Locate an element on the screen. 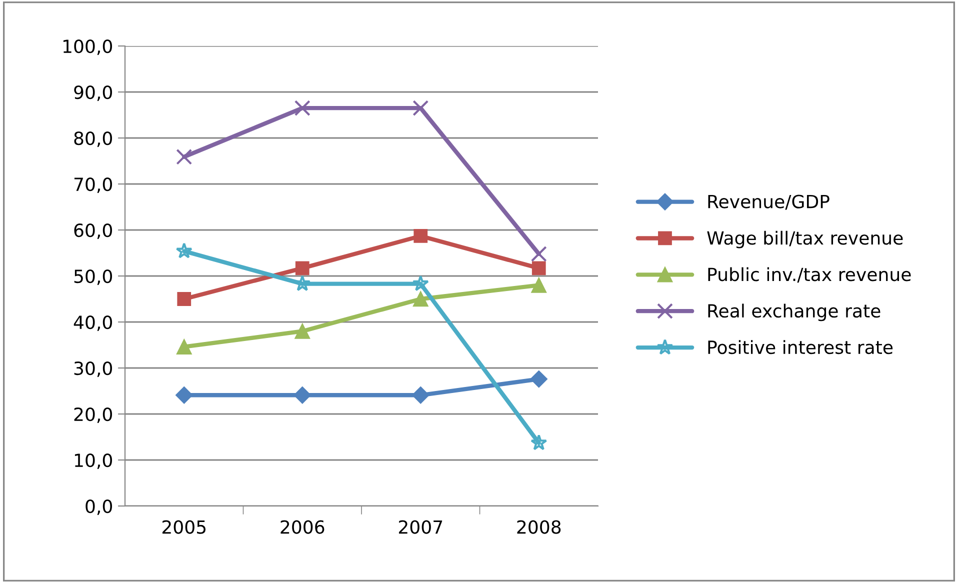 Image resolution: width=958 pixels, height=583 pixels. y-tick-label: 60,0 is located at coordinates (93, 231).